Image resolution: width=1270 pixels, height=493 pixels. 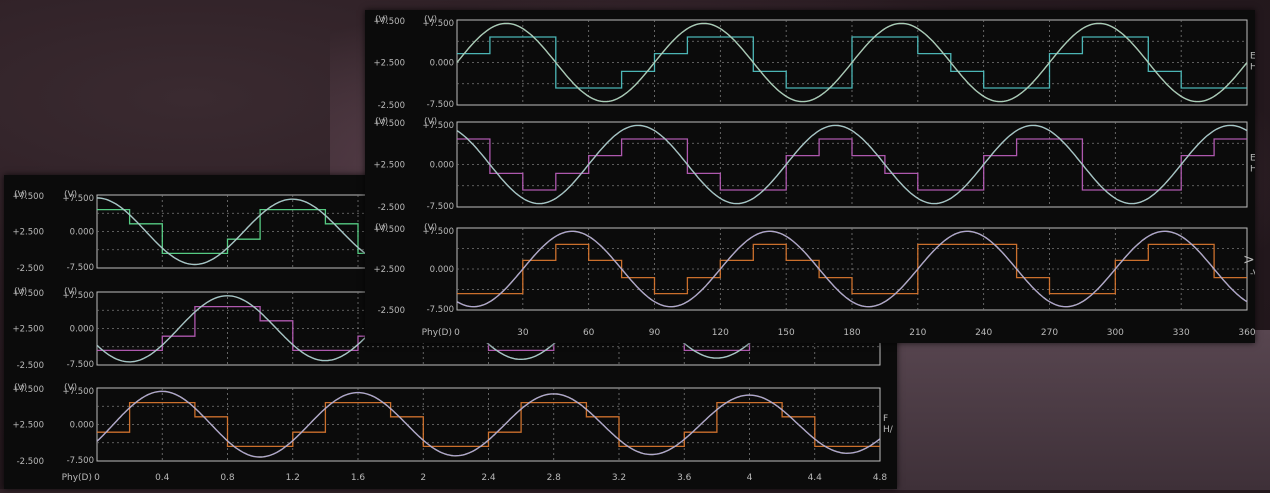 What do you see at coordinates (358, 478) in the screenshot?
I see `x-tick-label: 1.6` at bounding box center [358, 478].